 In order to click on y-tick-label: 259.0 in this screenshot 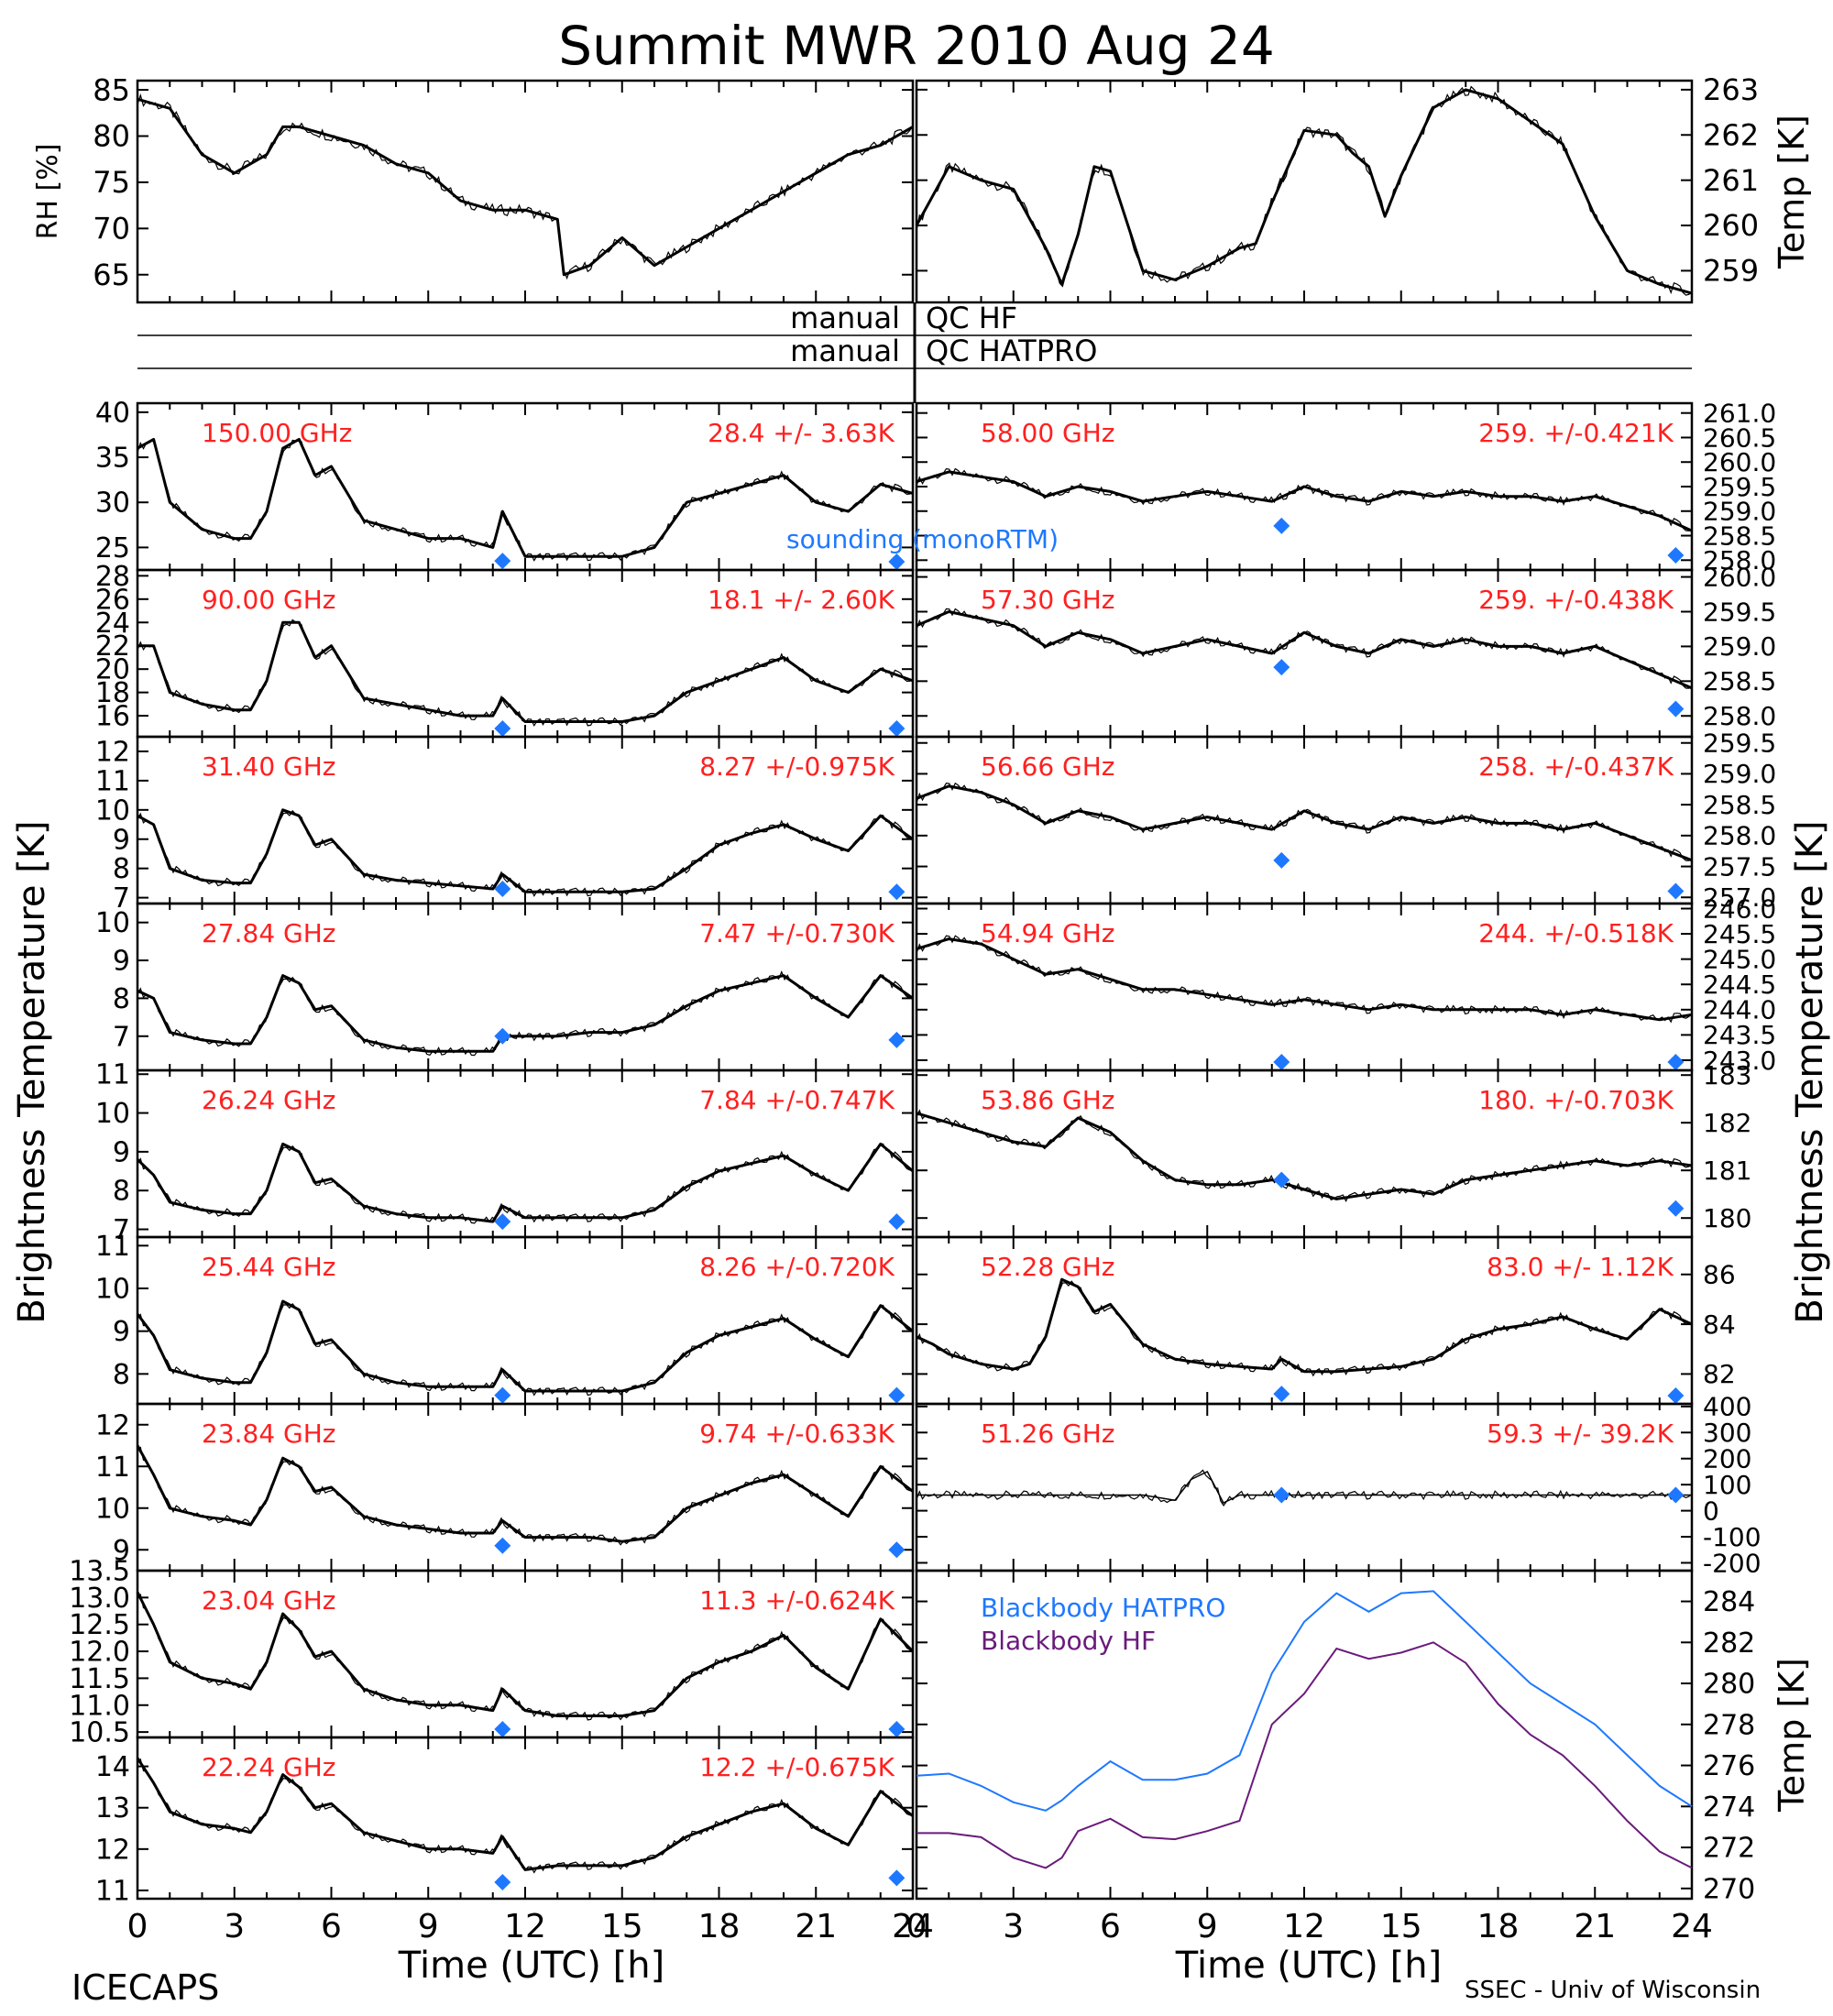, I will do `click(1739, 646)`.